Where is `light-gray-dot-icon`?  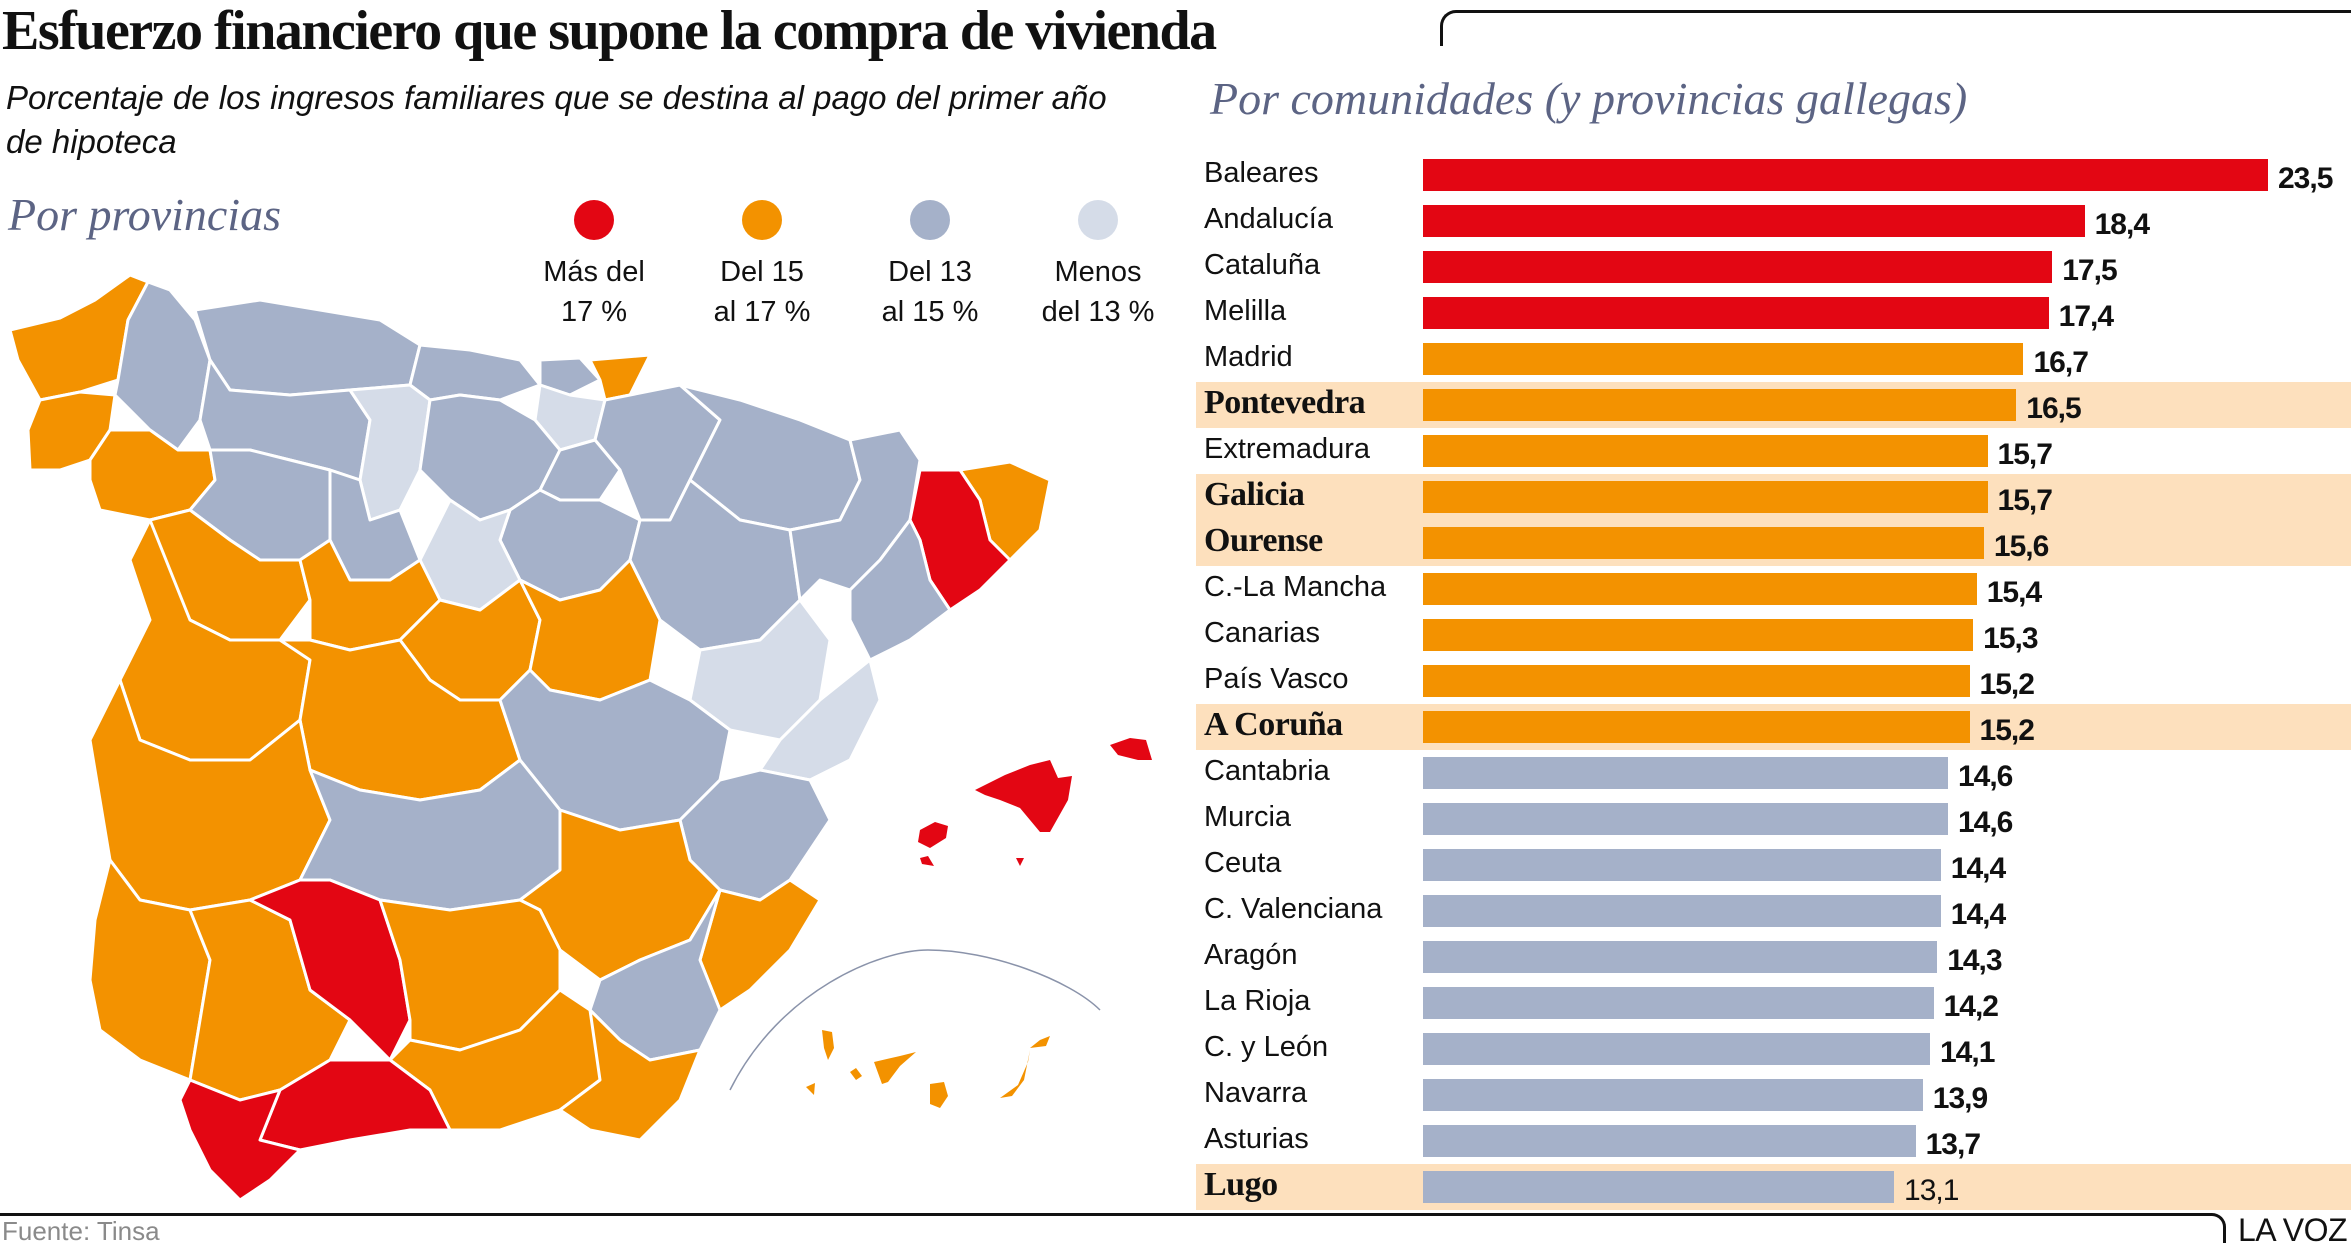
light-gray-dot-icon is located at coordinates (1098, 220).